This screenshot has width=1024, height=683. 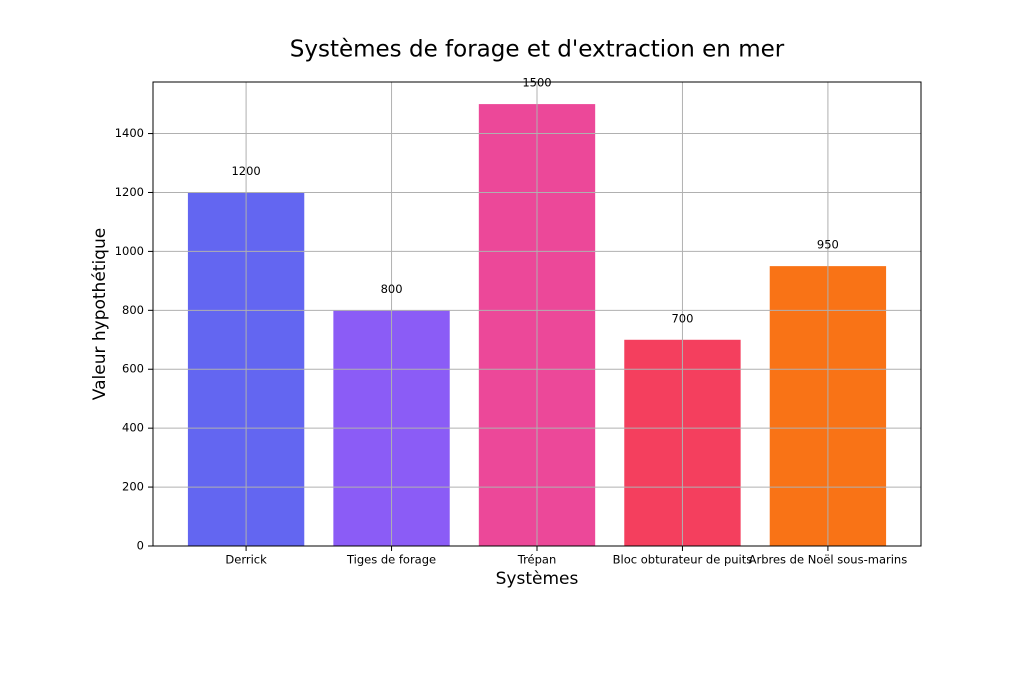 I want to click on x-tick-label: Arbres de Noël sous-marins, so click(x=828, y=560).